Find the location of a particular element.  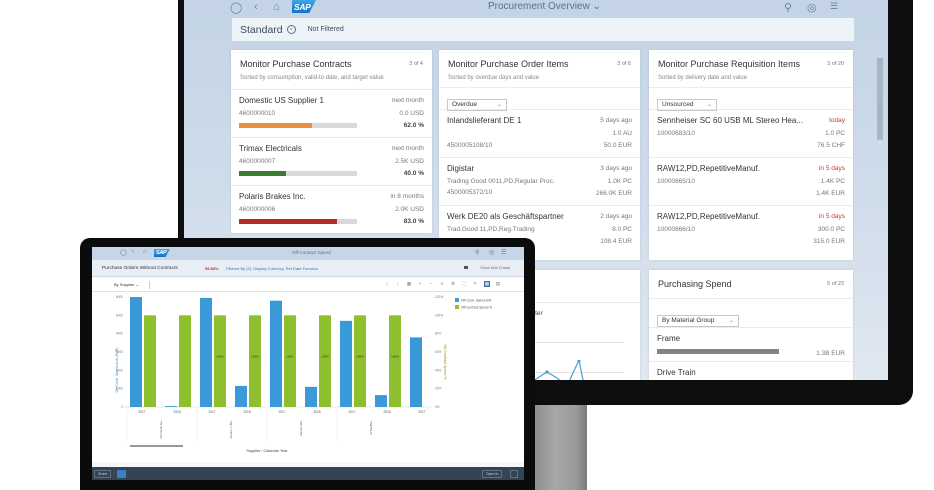

shell-bar: ◯ ‹ ⌂ SAP Procurement Overview ⌄ ⚲ ◎ ☰ is located at coordinates (536, 7).